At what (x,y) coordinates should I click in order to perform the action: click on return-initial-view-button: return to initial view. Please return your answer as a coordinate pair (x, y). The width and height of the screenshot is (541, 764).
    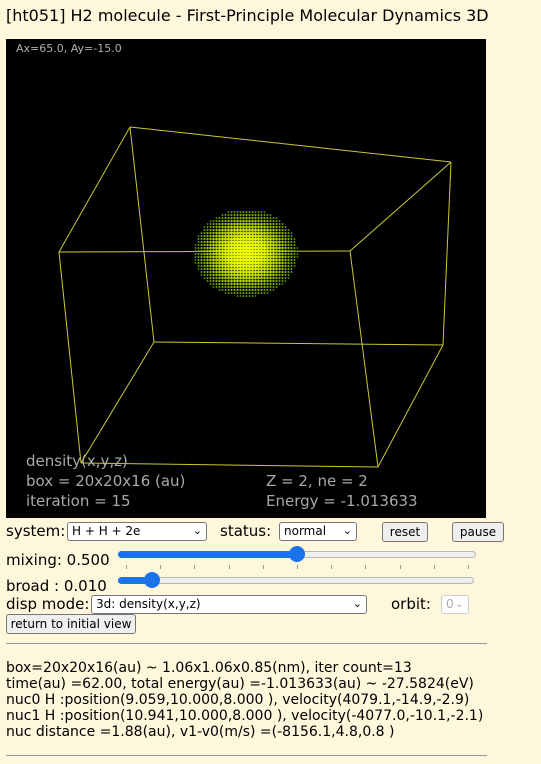
    Looking at the image, I should click on (71, 624).